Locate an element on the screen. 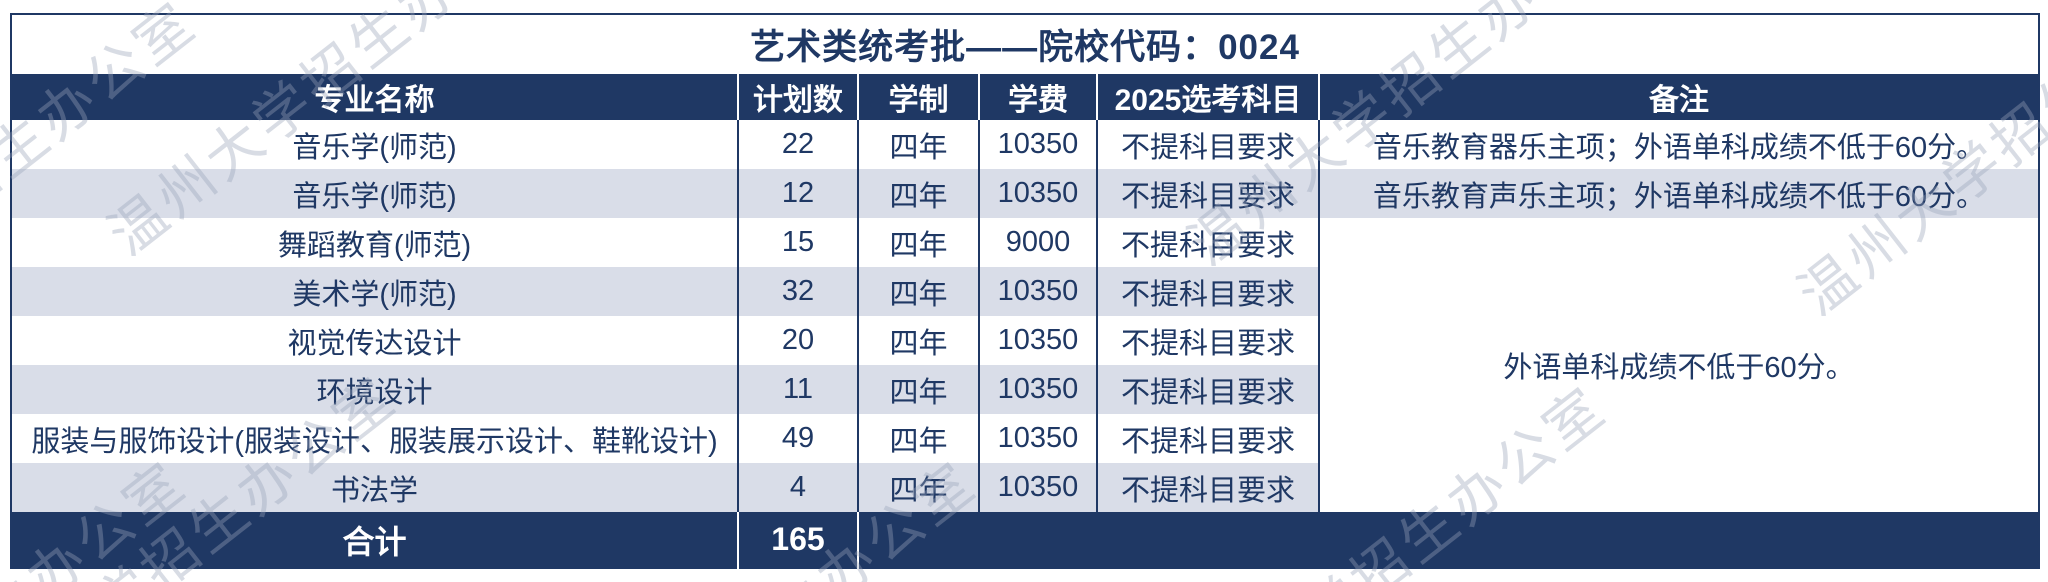 The width and height of the screenshot is (2048, 582). table-row: 书法学 4 四年 10350 不提科目要求 is located at coordinates (1025, 487).